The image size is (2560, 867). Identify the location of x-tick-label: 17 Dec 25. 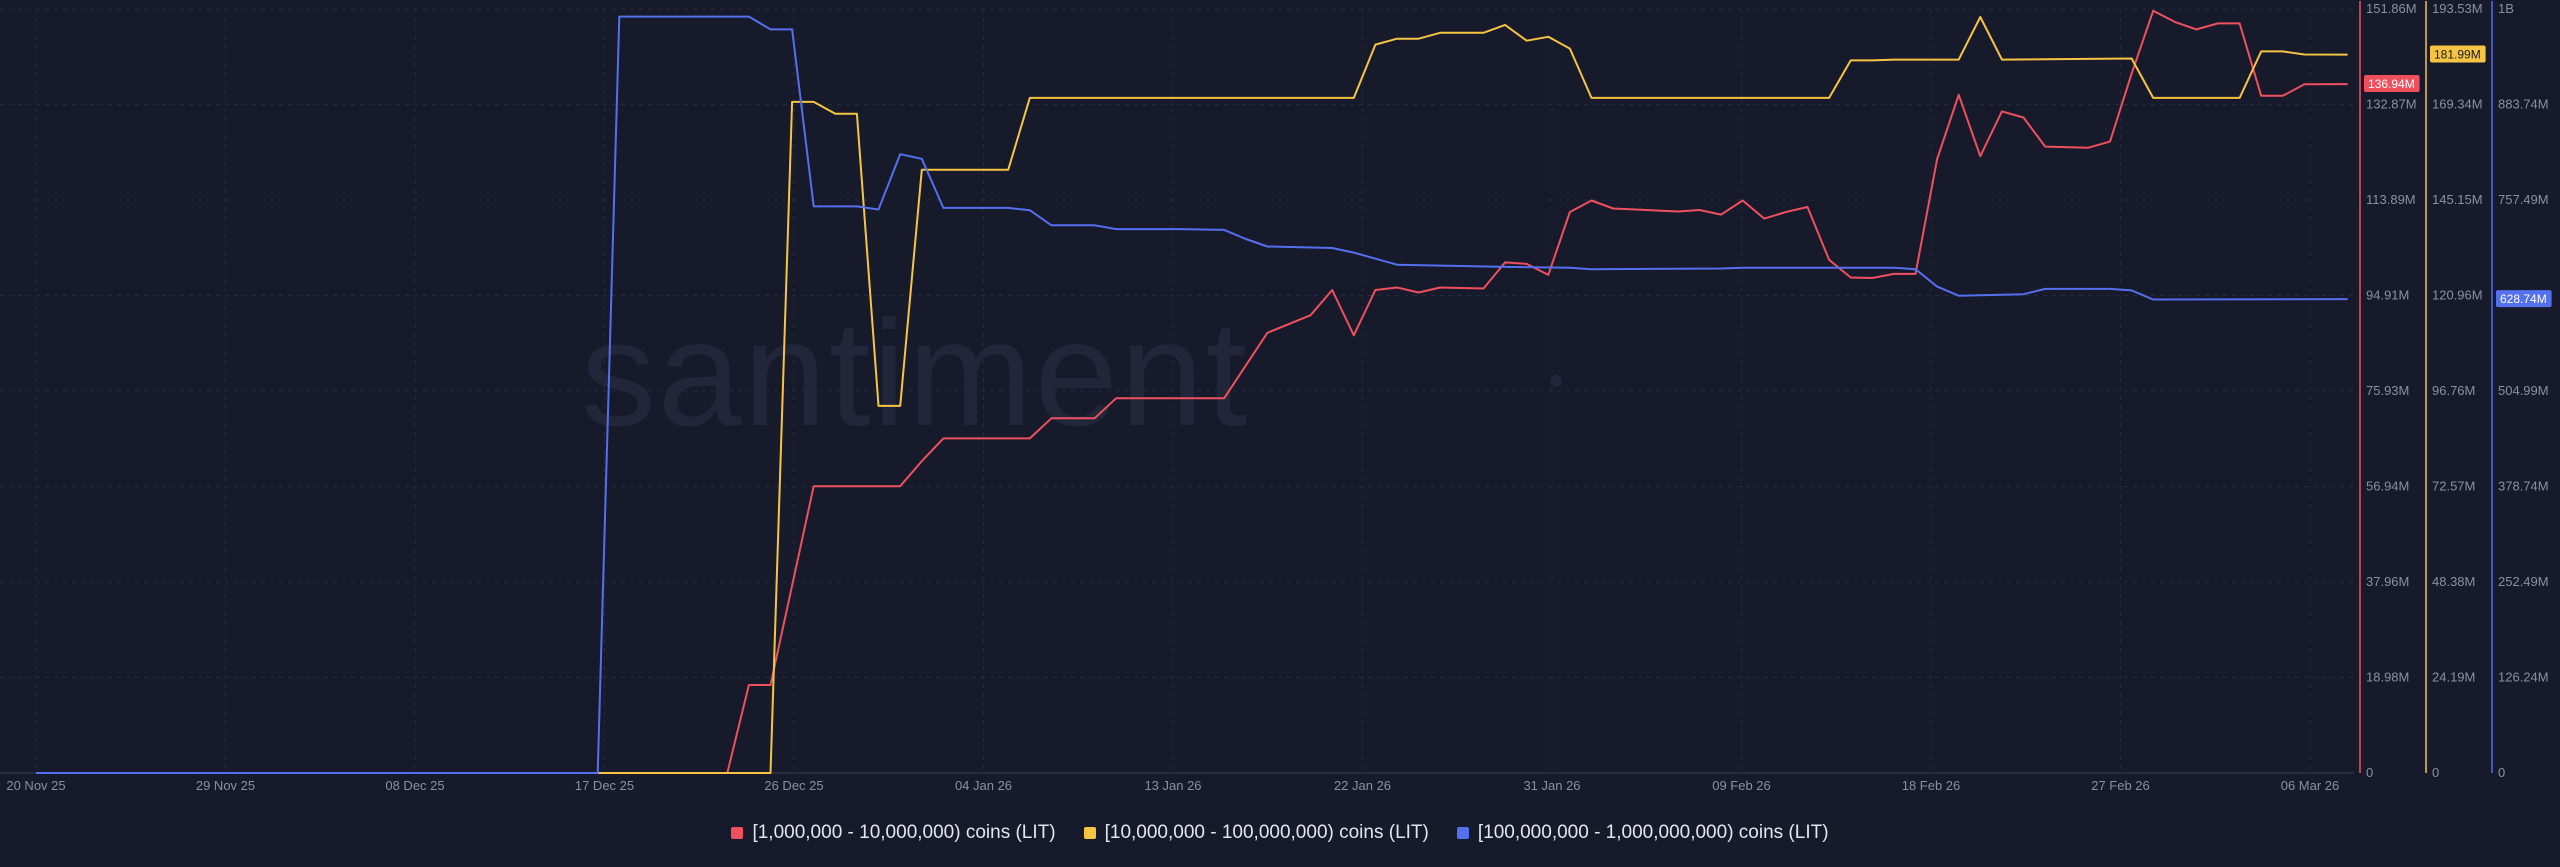
(604, 785).